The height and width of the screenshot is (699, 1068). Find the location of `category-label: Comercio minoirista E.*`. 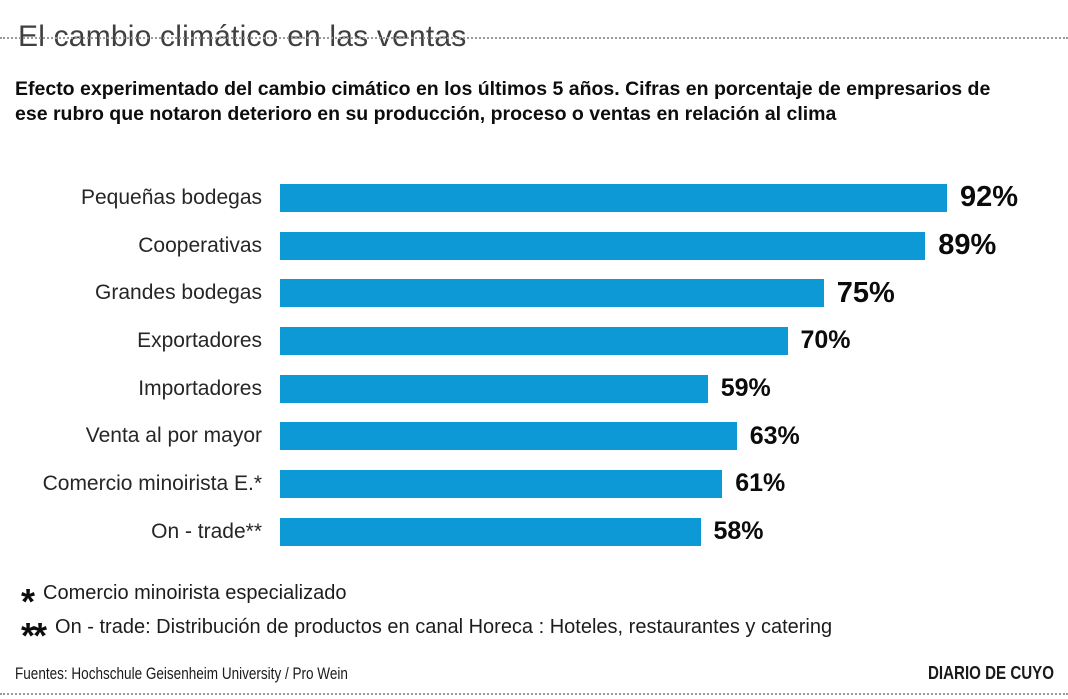

category-label: Comercio minoirista E.* is located at coordinates (152, 483).